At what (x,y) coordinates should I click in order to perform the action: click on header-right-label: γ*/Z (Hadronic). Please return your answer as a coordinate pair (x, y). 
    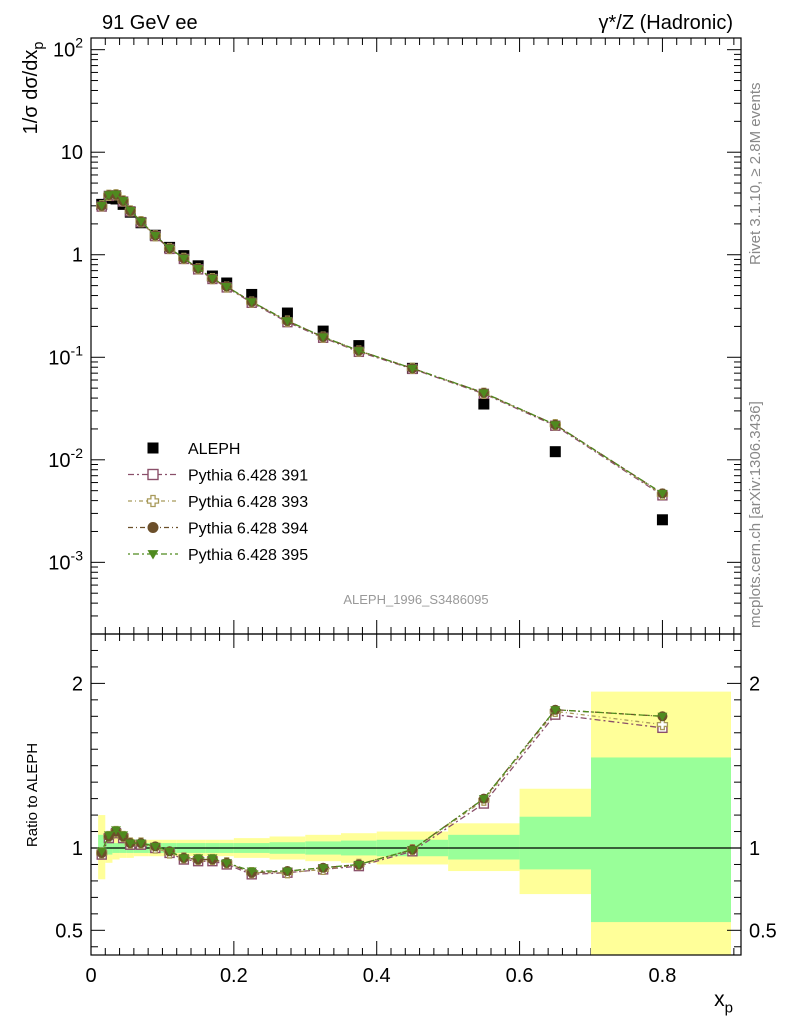
    Looking at the image, I should click on (666, 23).